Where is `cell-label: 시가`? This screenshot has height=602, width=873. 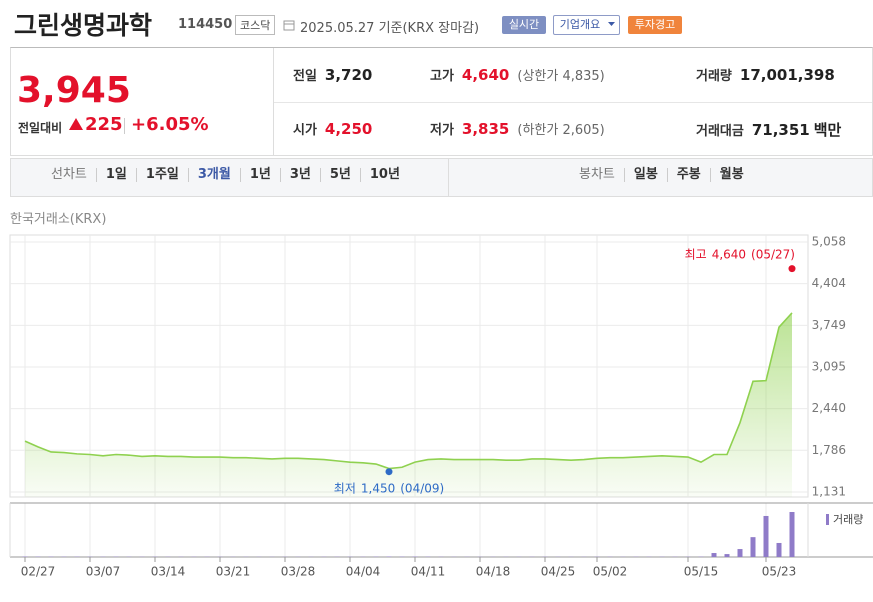
cell-label: 시가 is located at coordinates (305, 130).